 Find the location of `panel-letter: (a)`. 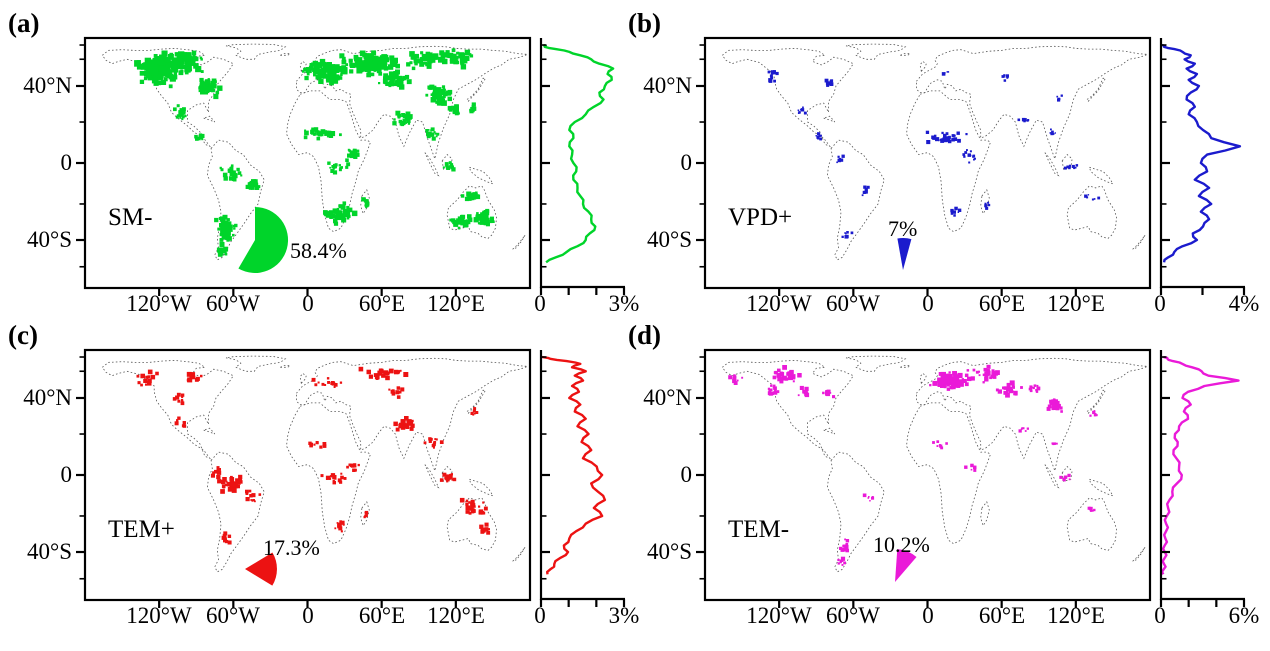

panel-letter: (a) is located at coordinates (24, 23).